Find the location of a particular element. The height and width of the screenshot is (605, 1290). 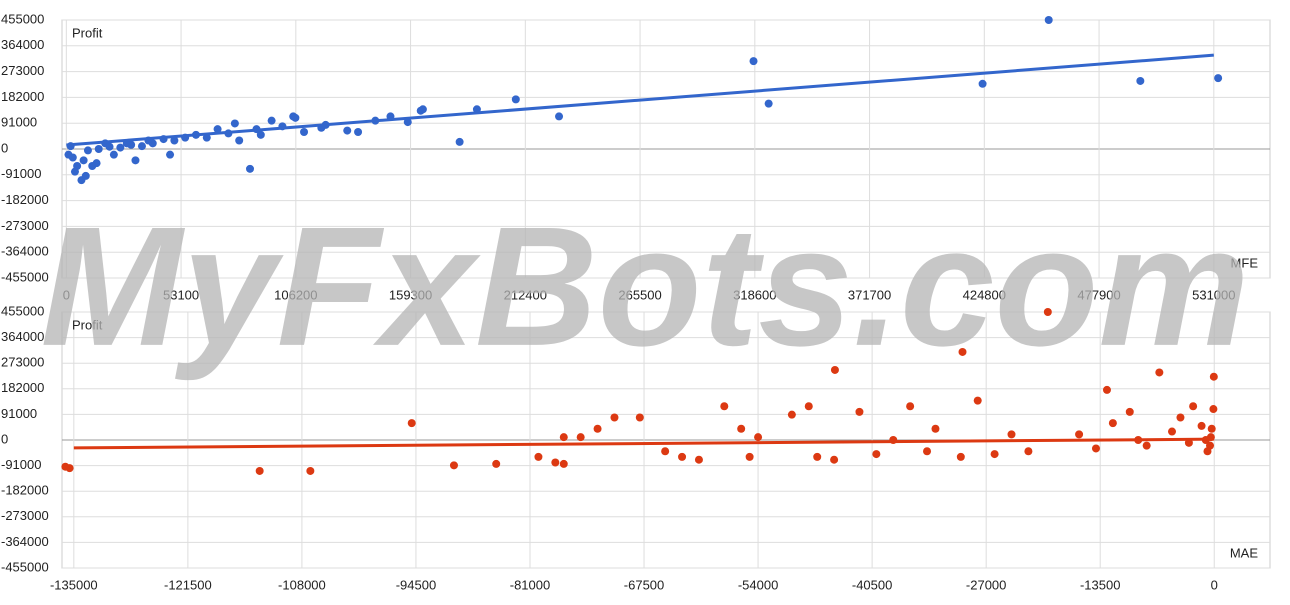

x-tick-label: 424800 is located at coordinates (984, 294).